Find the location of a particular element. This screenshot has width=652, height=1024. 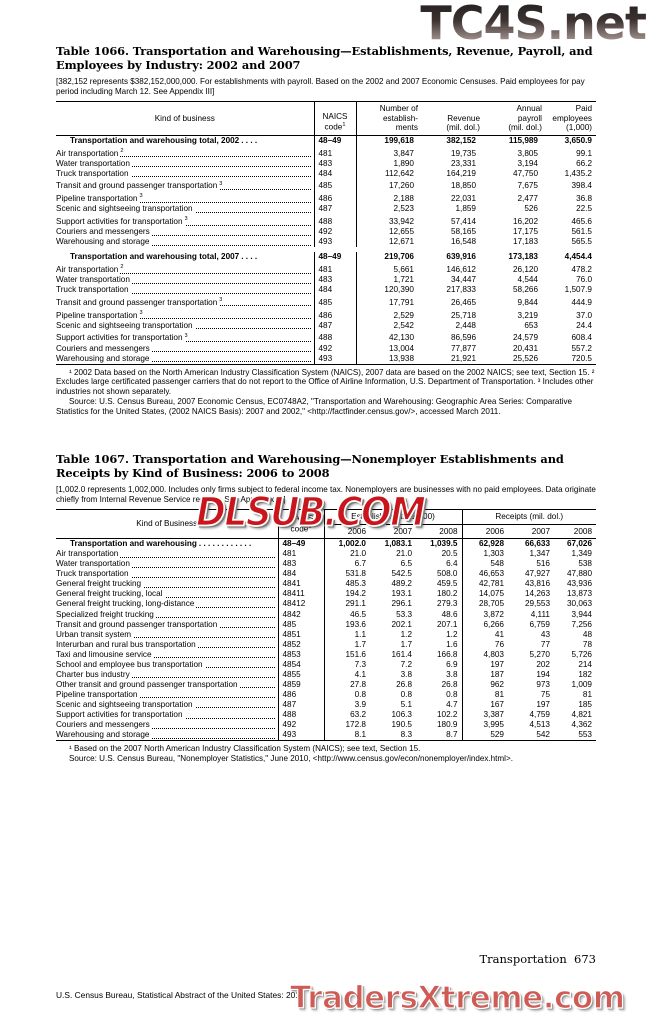

cell-paid-employees: 1,507.9 is located at coordinates (578, 290).